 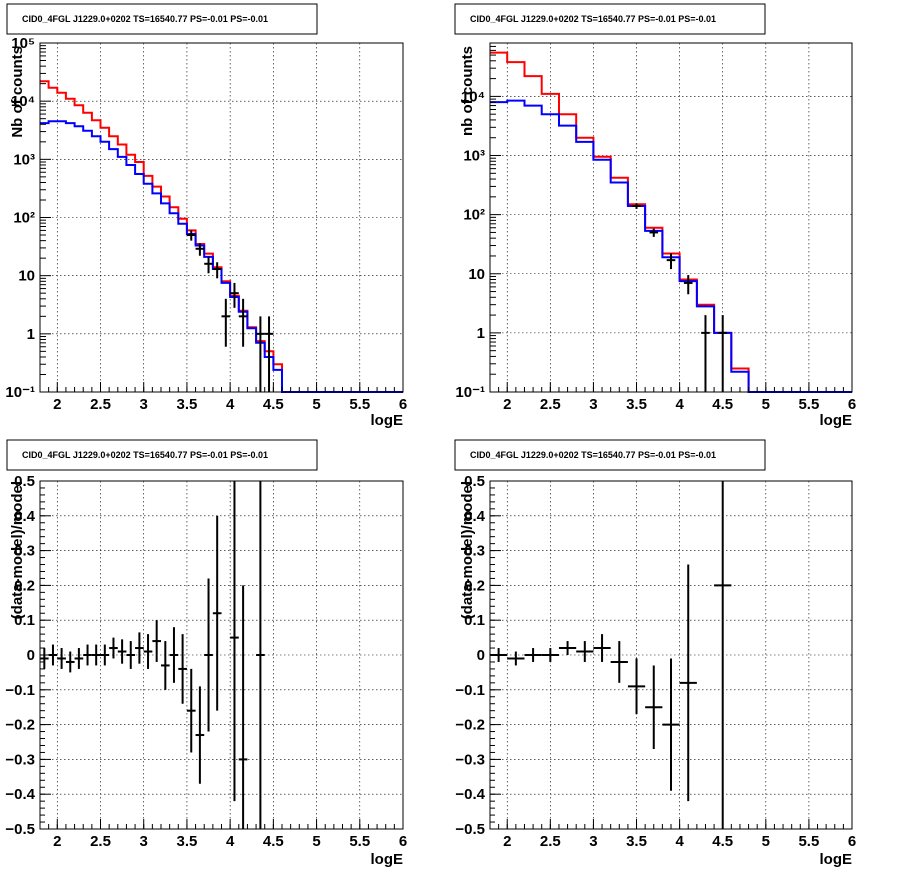 I want to click on y-axis-title: (data-model)/model, so click(x=17, y=550).